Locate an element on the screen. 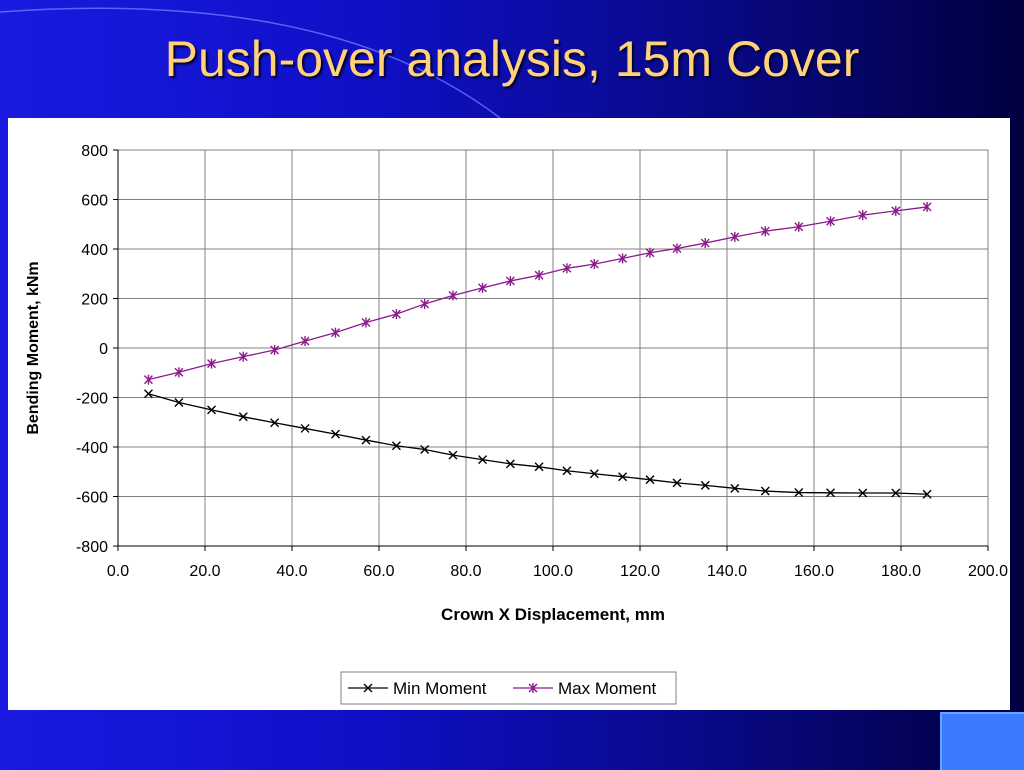 The width and height of the screenshot is (1024, 770). x-tick-label: 60.0 is located at coordinates (378, 571).